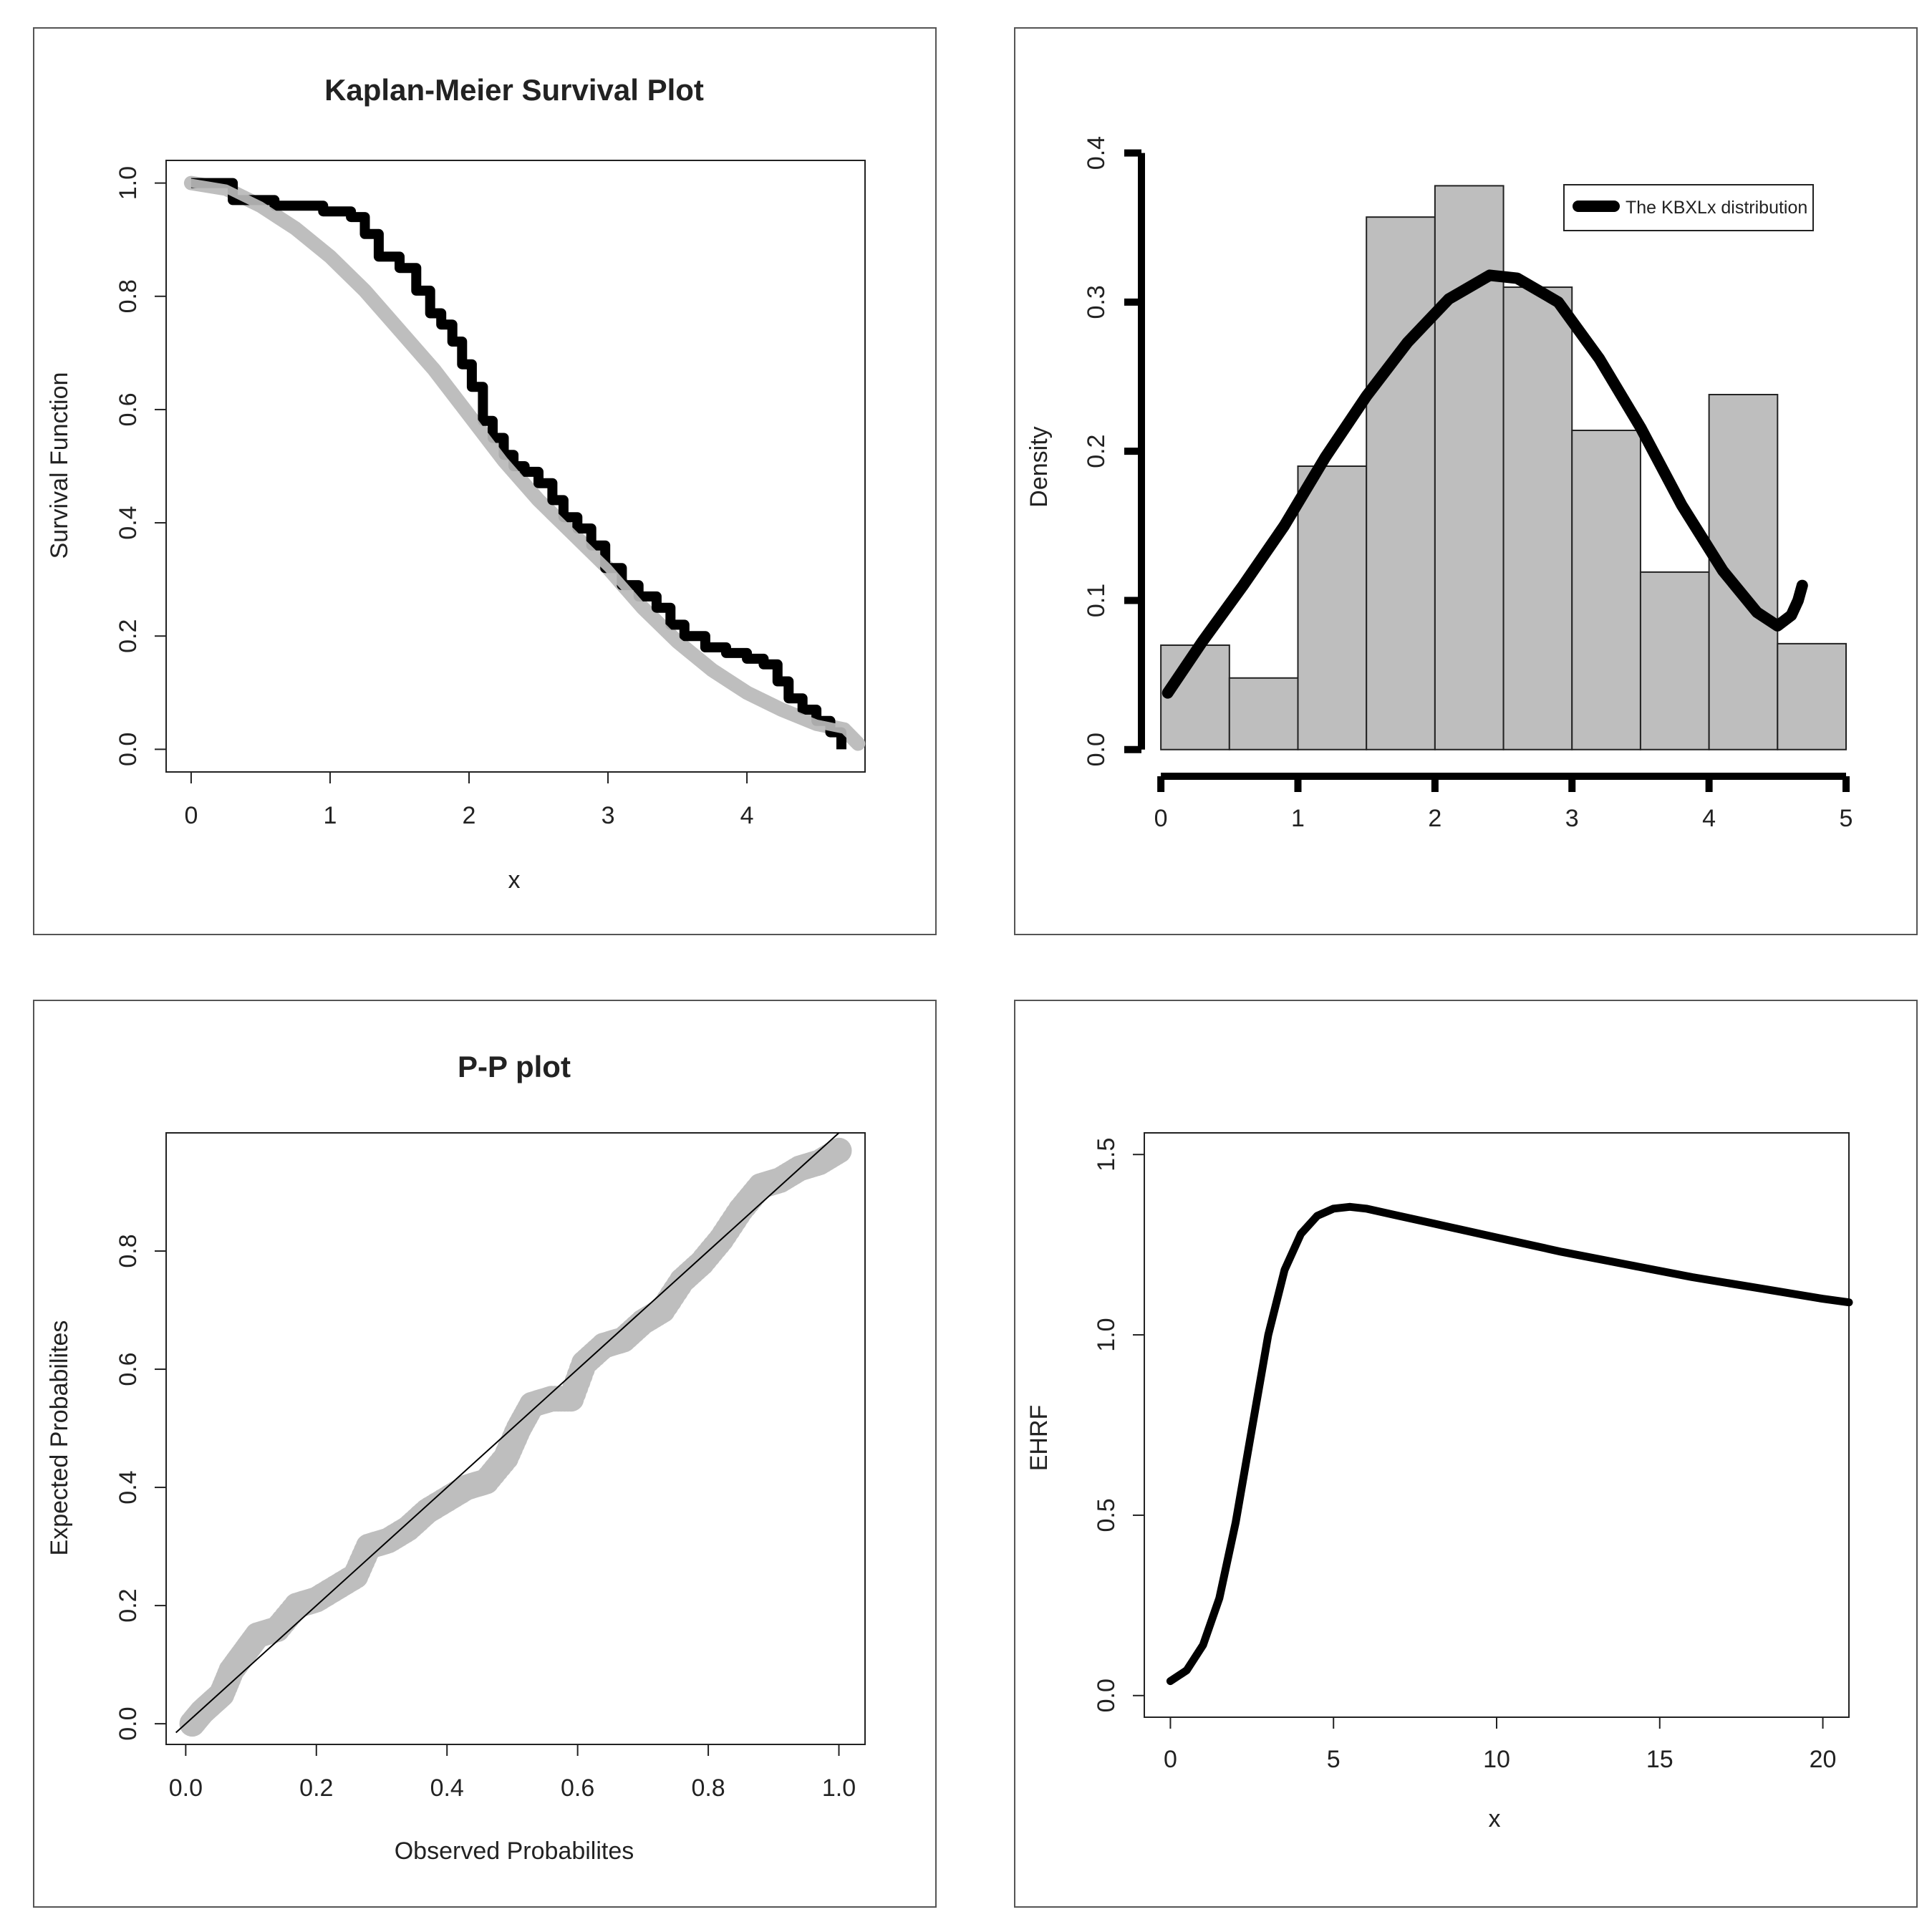 The image size is (1932, 1917). Describe the element at coordinates (514, 1852) in the screenshot. I see `x-axis-label: Observed Probabilites` at that location.